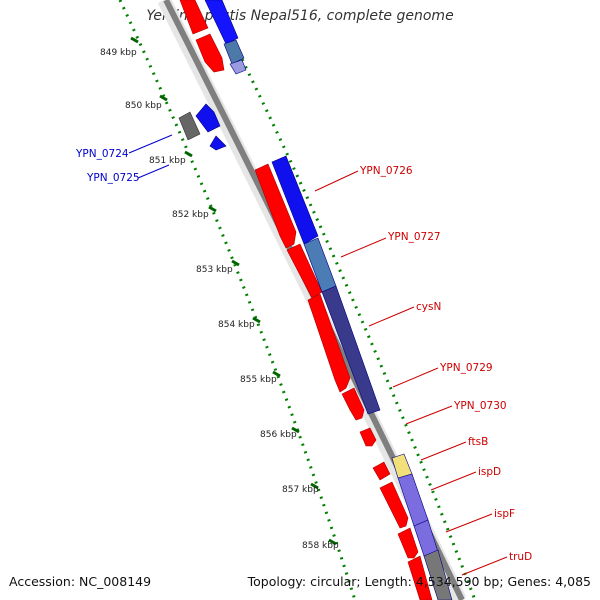 The image size is (600, 600). I want to click on scale-label-853: 853 kbp, so click(214, 270).